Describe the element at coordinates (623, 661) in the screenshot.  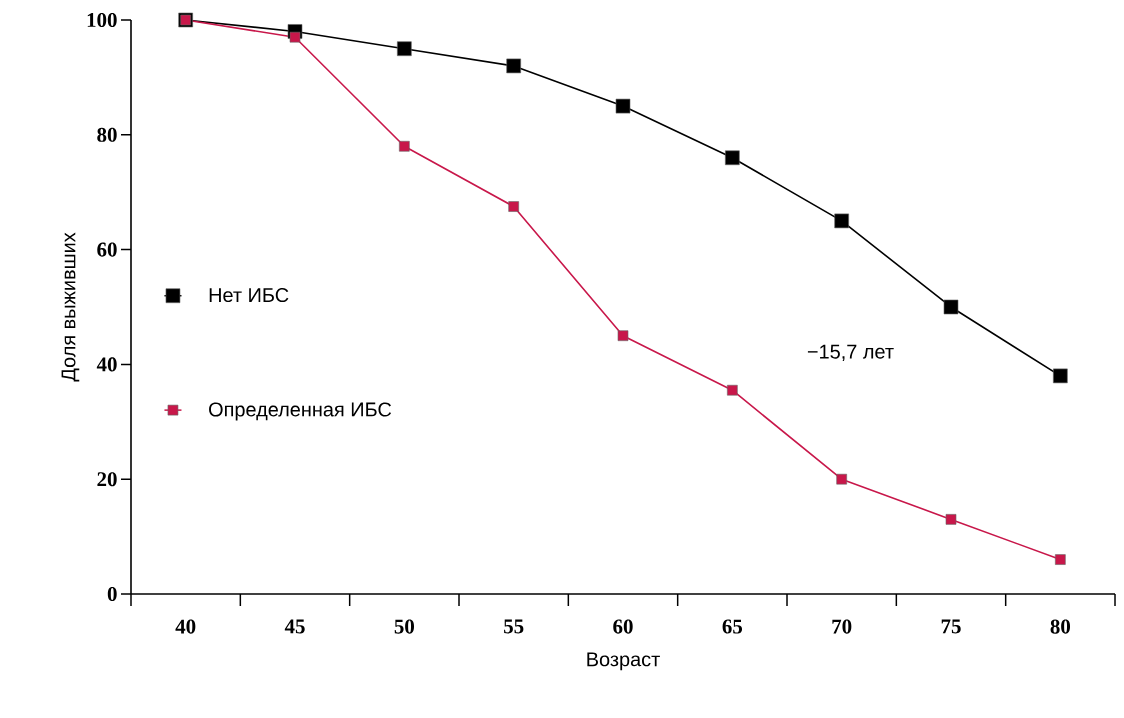
I see `x-axis-title: Возраст` at that location.